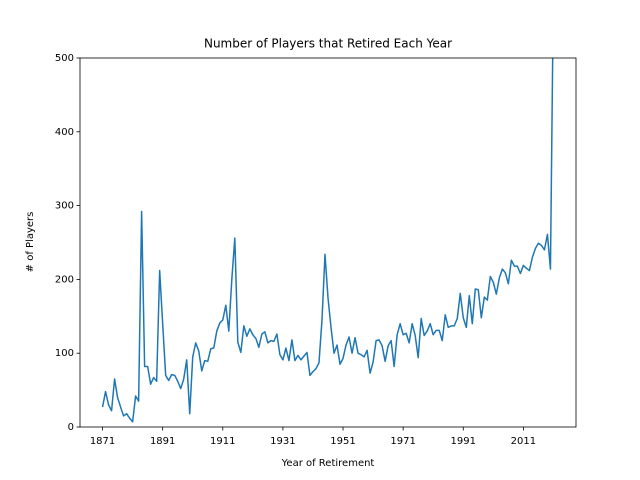 This screenshot has width=640, height=480. What do you see at coordinates (64, 279) in the screenshot?
I see `y-tick-label: 200` at bounding box center [64, 279].